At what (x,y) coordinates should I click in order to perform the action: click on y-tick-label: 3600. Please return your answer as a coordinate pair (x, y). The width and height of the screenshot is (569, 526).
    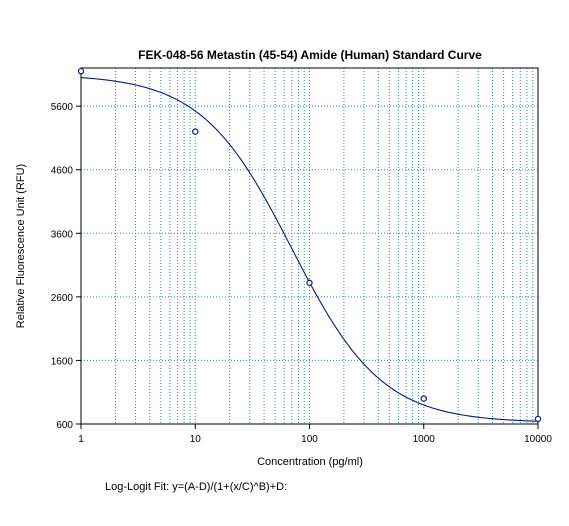
    Looking at the image, I should click on (62, 234).